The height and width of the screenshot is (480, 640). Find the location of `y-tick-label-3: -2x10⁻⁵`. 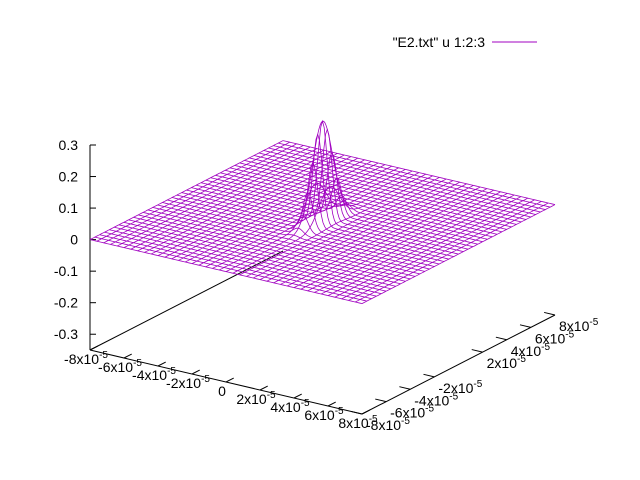

y-tick-label-3: -2x10⁻⁵ is located at coordinates (460, 387).